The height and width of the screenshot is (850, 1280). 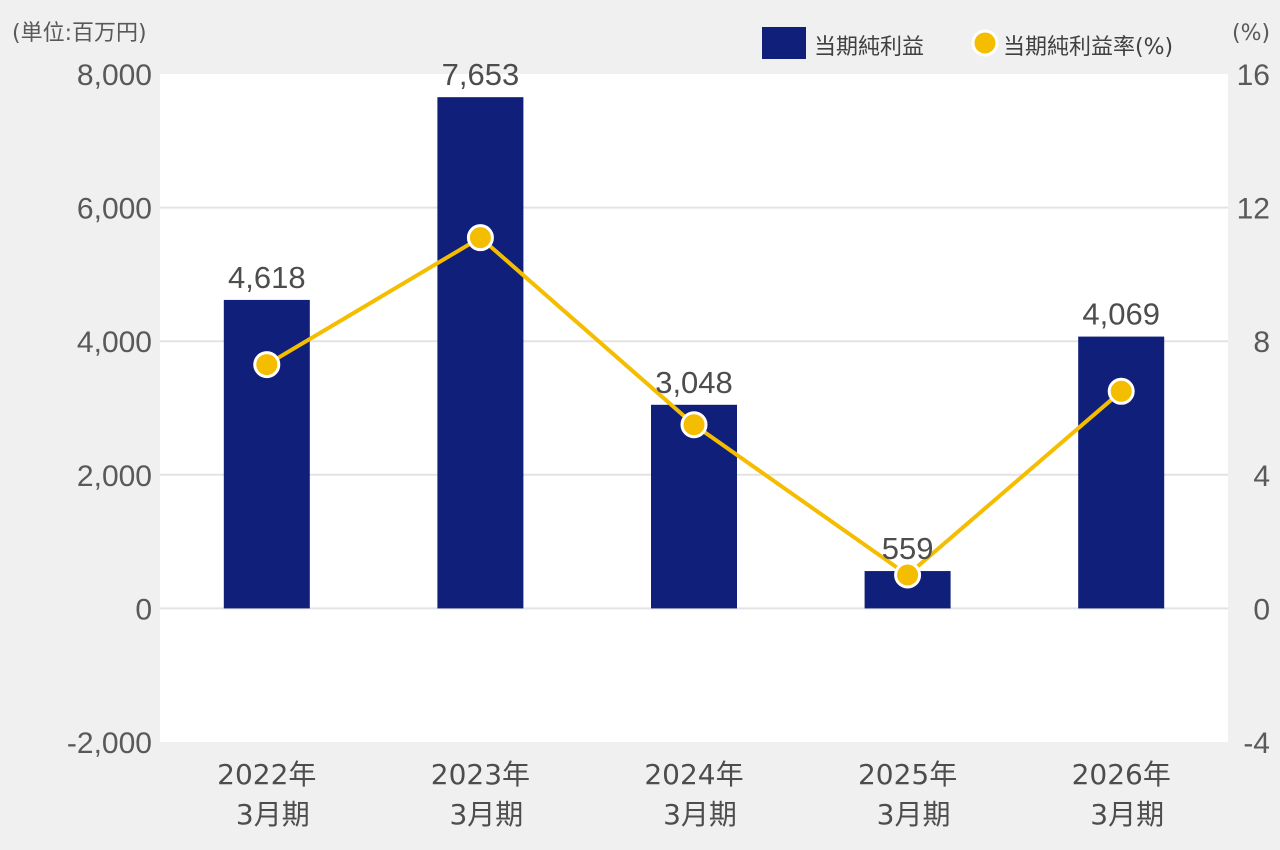 I want to click on left-tick-label: 0, so click(x=143, y=609).